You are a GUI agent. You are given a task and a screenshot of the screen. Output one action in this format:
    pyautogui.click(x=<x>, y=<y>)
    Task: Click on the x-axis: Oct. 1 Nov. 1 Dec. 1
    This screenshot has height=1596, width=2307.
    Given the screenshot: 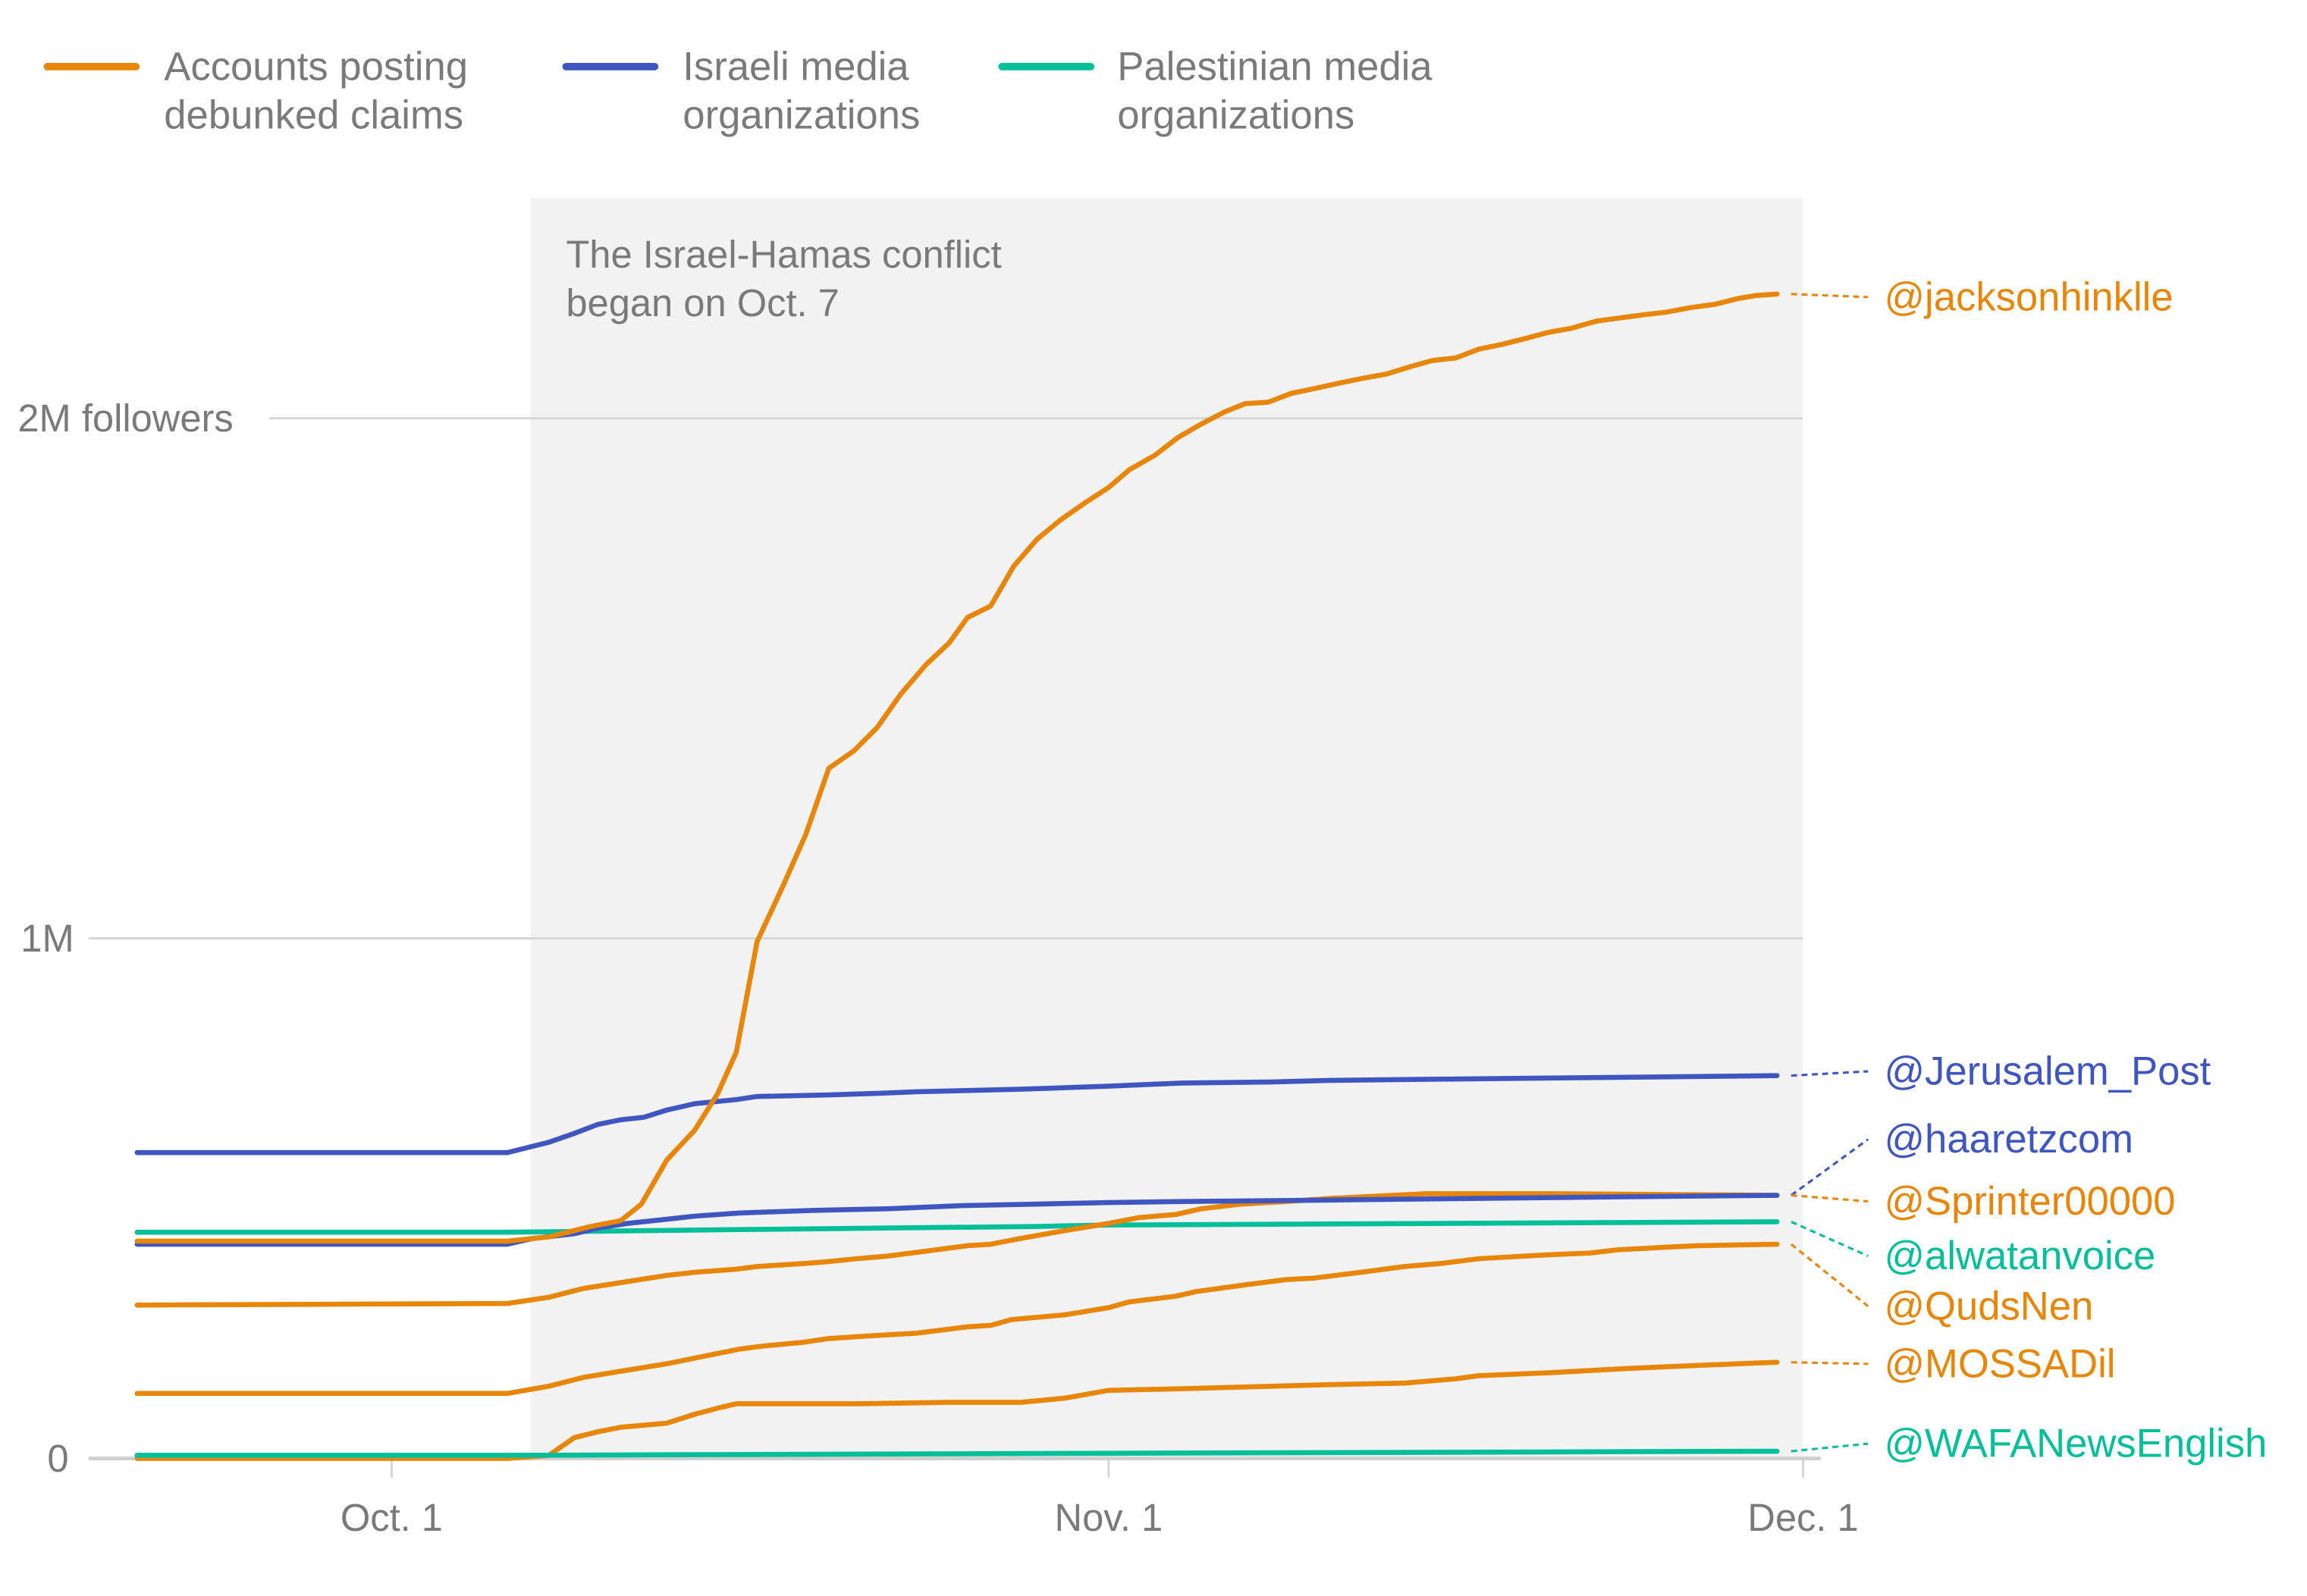 What is the action you would take?
    pyautogui.click(x=1100, y=1499)
    